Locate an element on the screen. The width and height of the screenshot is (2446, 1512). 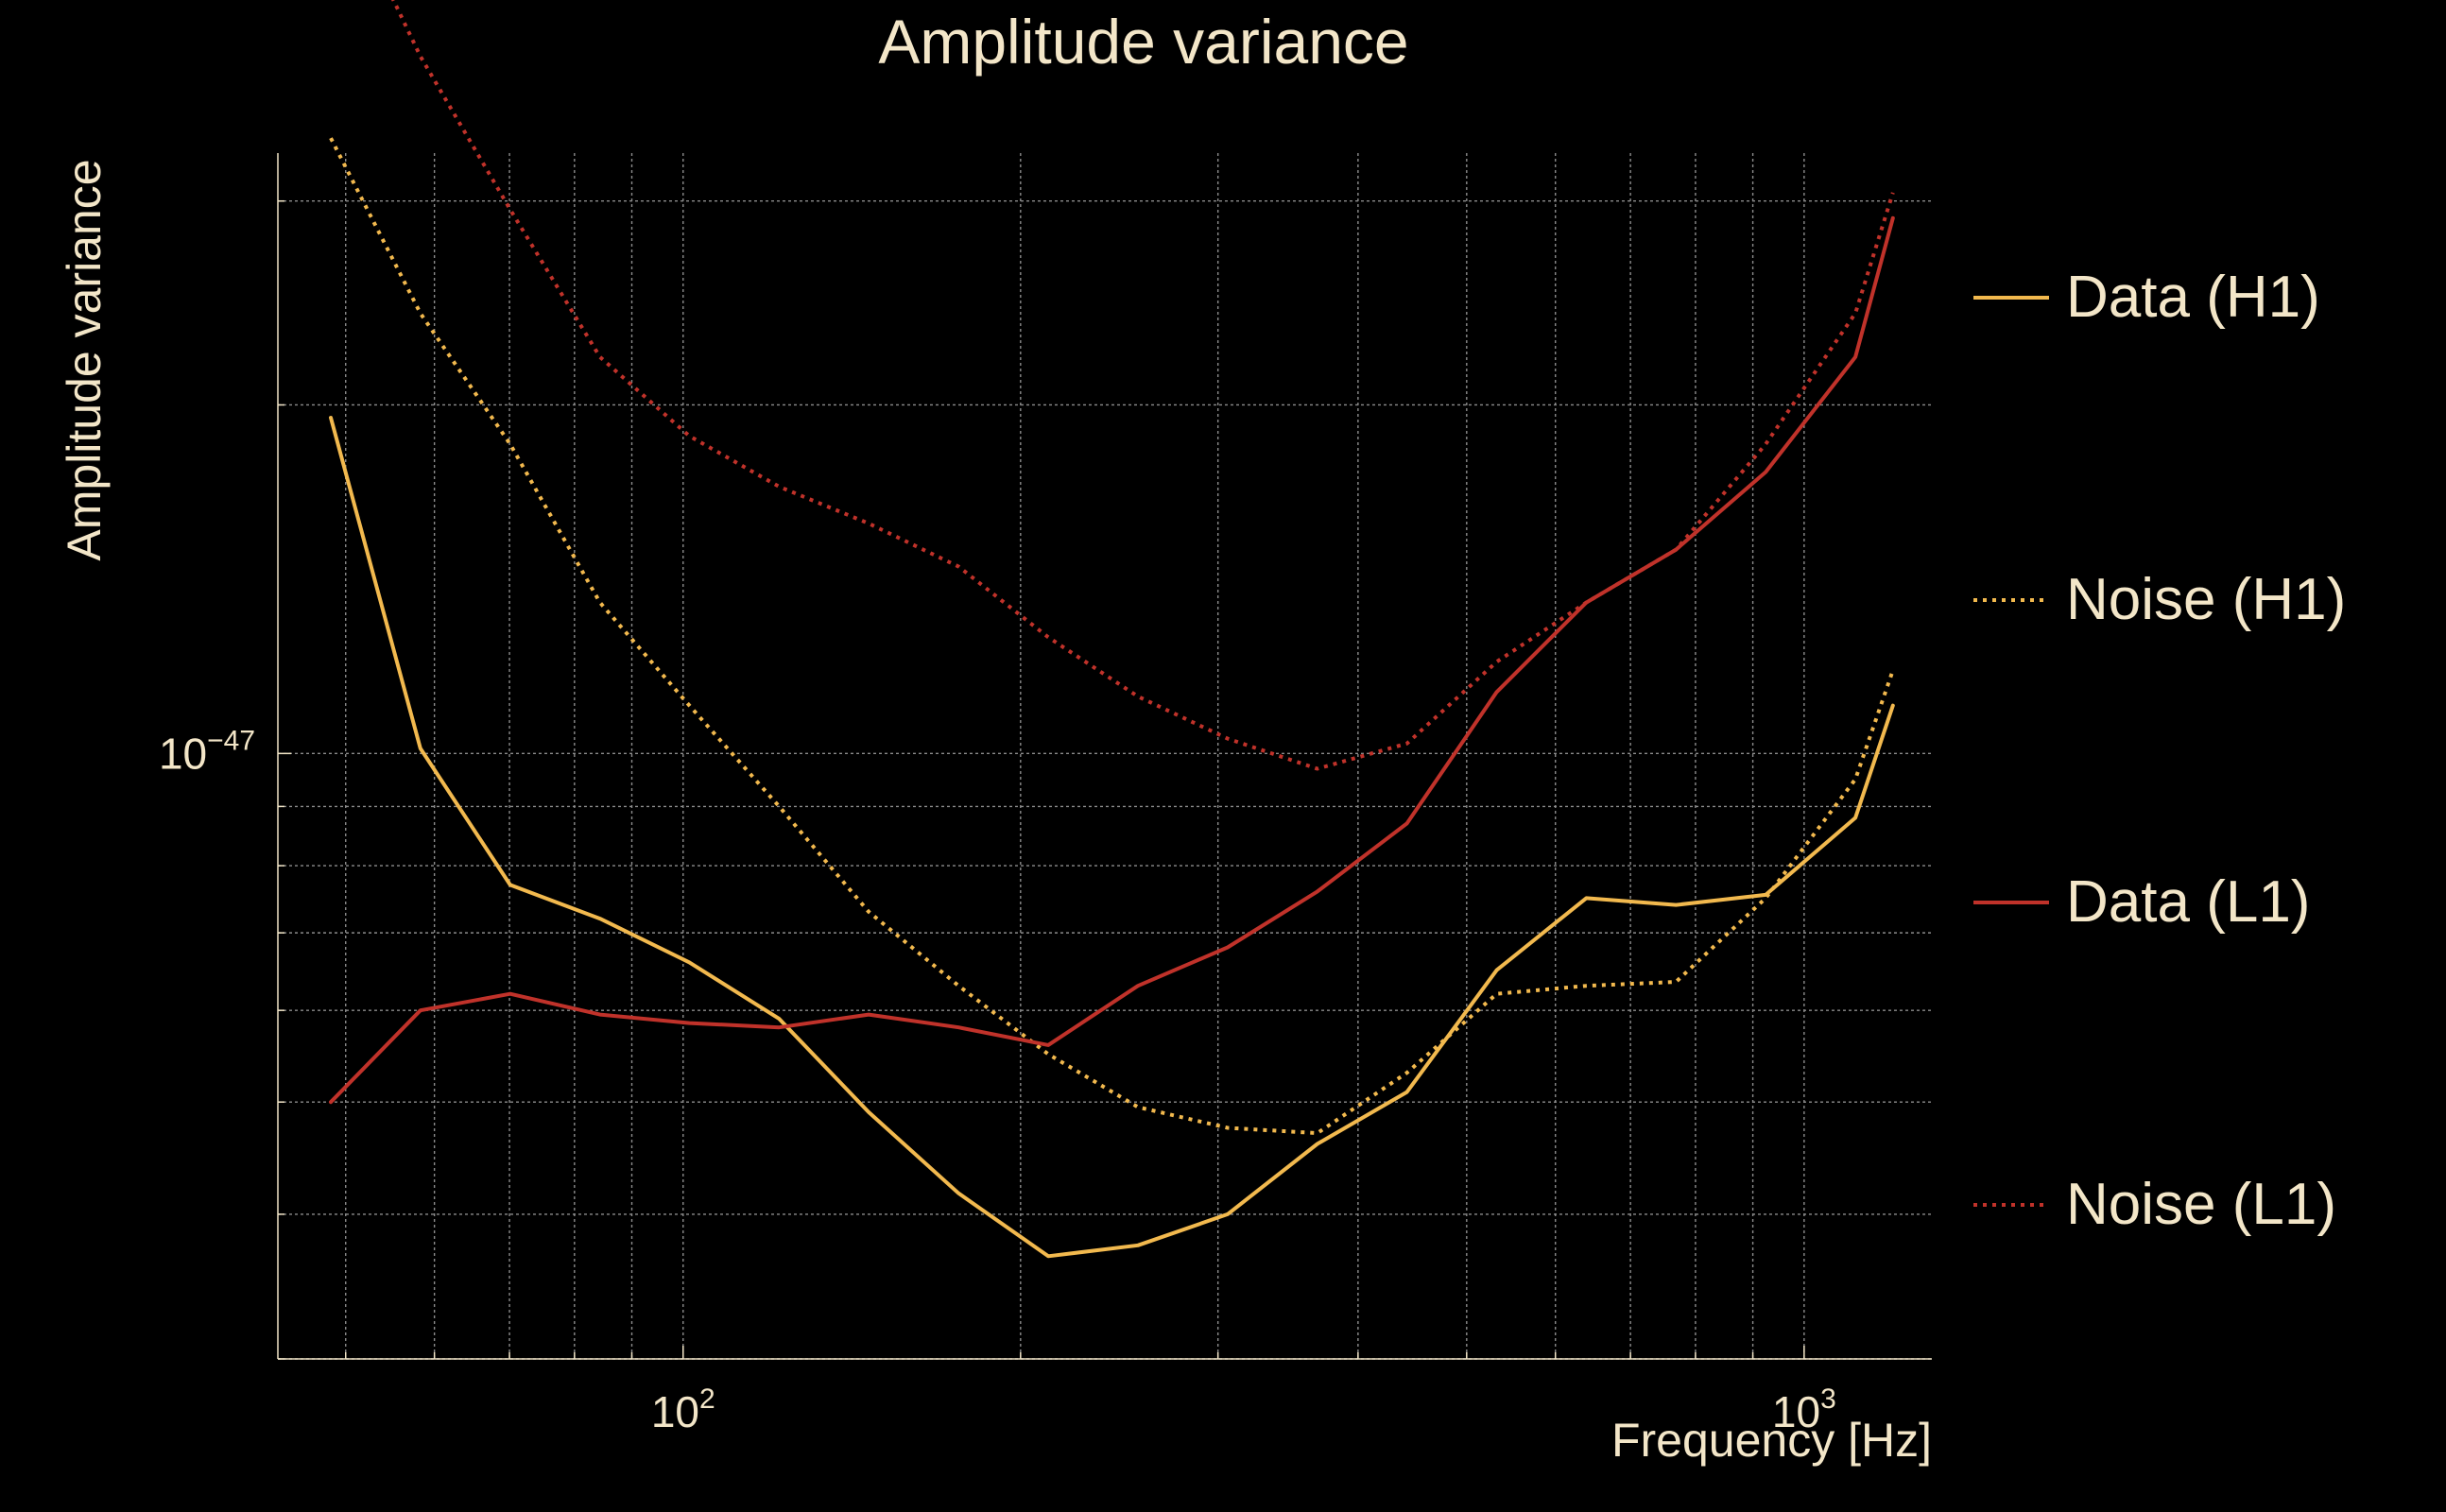
y-axis-label: Amplitude variance is located at coordinates (84, 359).